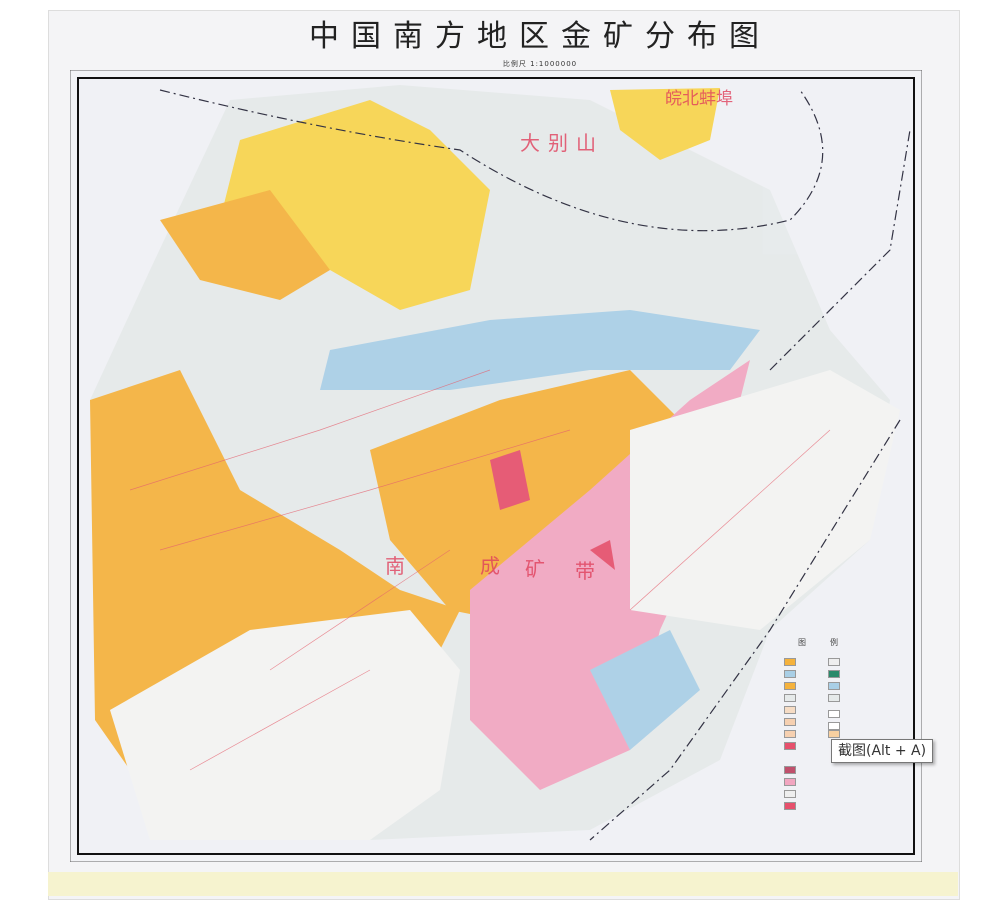 The width and height of the screenshot is (994, 913). I want to click on screenshot-tooltip: 截图(Alt + A), so click(882, 751).